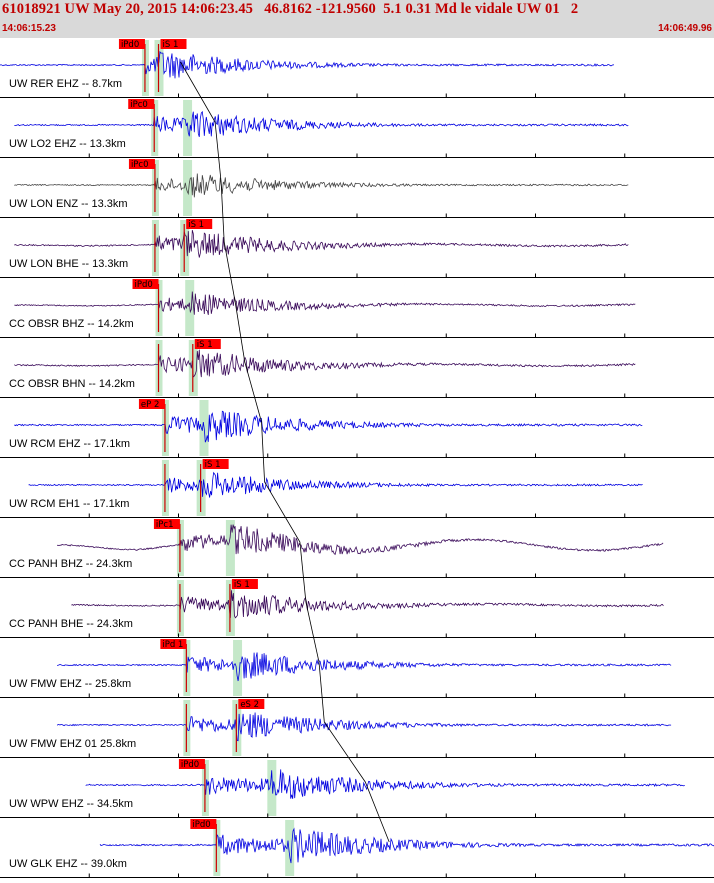  I want to click on time-end: 14:06:49.96, so click(685, 28).